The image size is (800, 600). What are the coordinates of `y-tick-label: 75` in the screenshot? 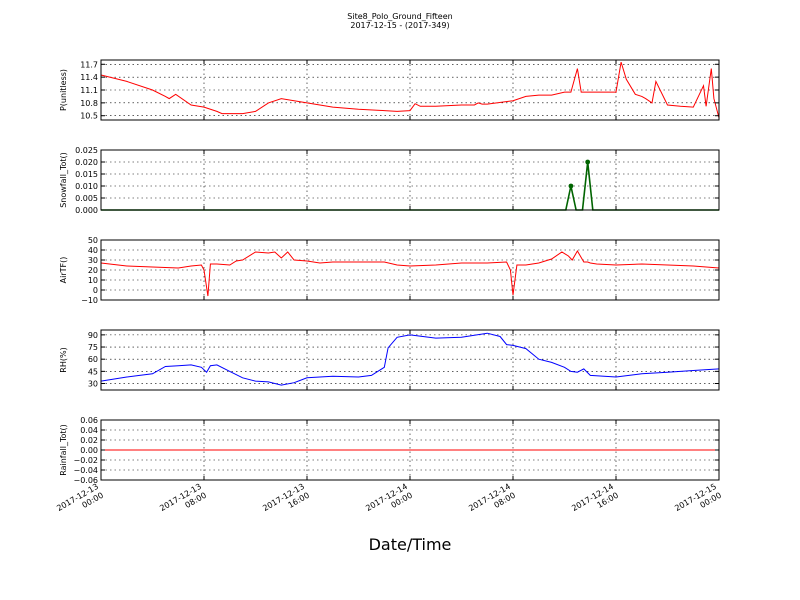 It's located at (93, 347).